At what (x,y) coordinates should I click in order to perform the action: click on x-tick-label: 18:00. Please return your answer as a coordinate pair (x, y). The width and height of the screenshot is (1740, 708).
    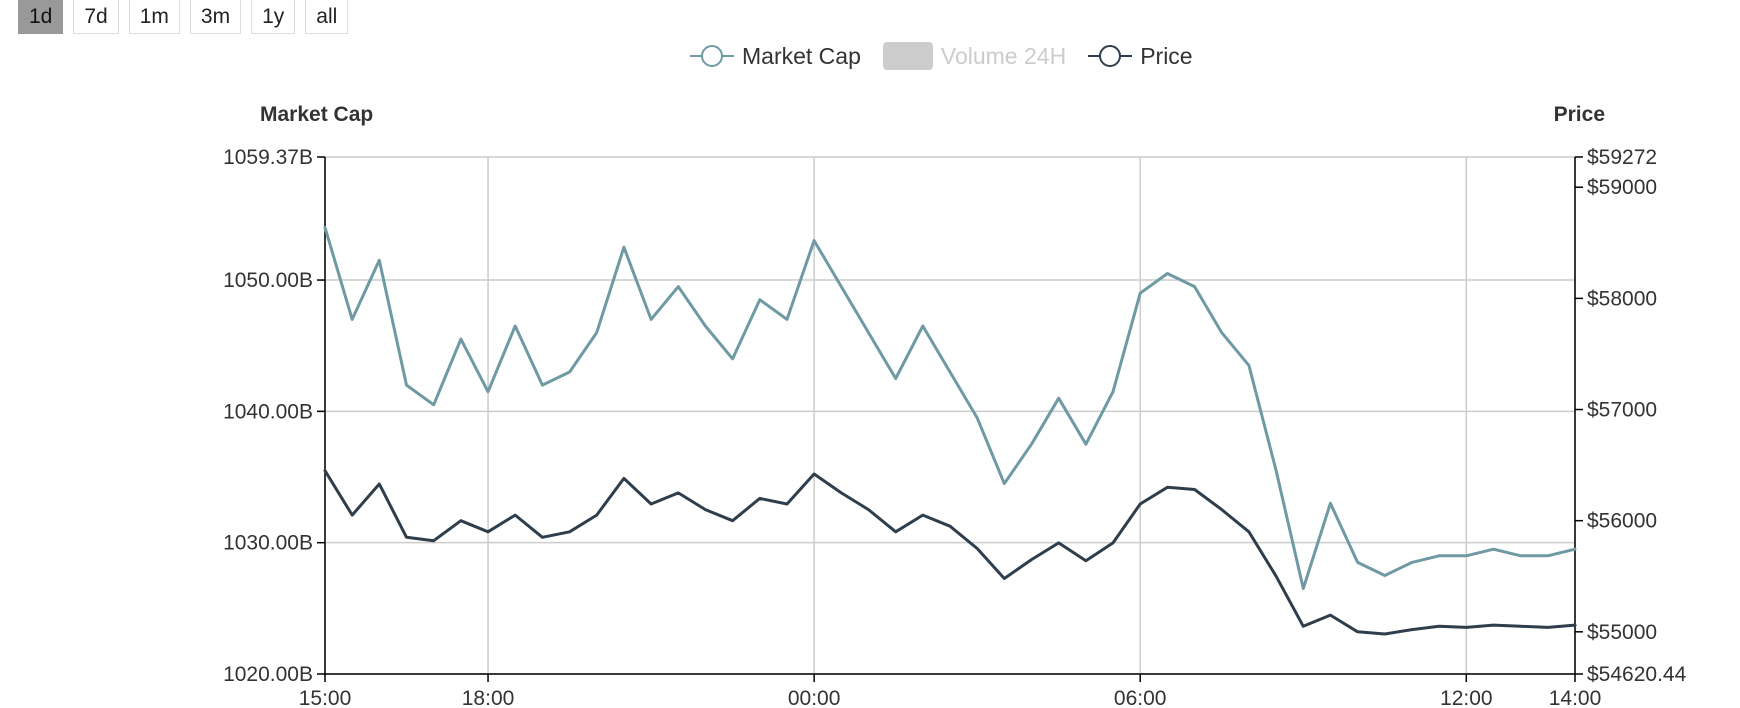
    Looking at the image, I should click on (488, 697).